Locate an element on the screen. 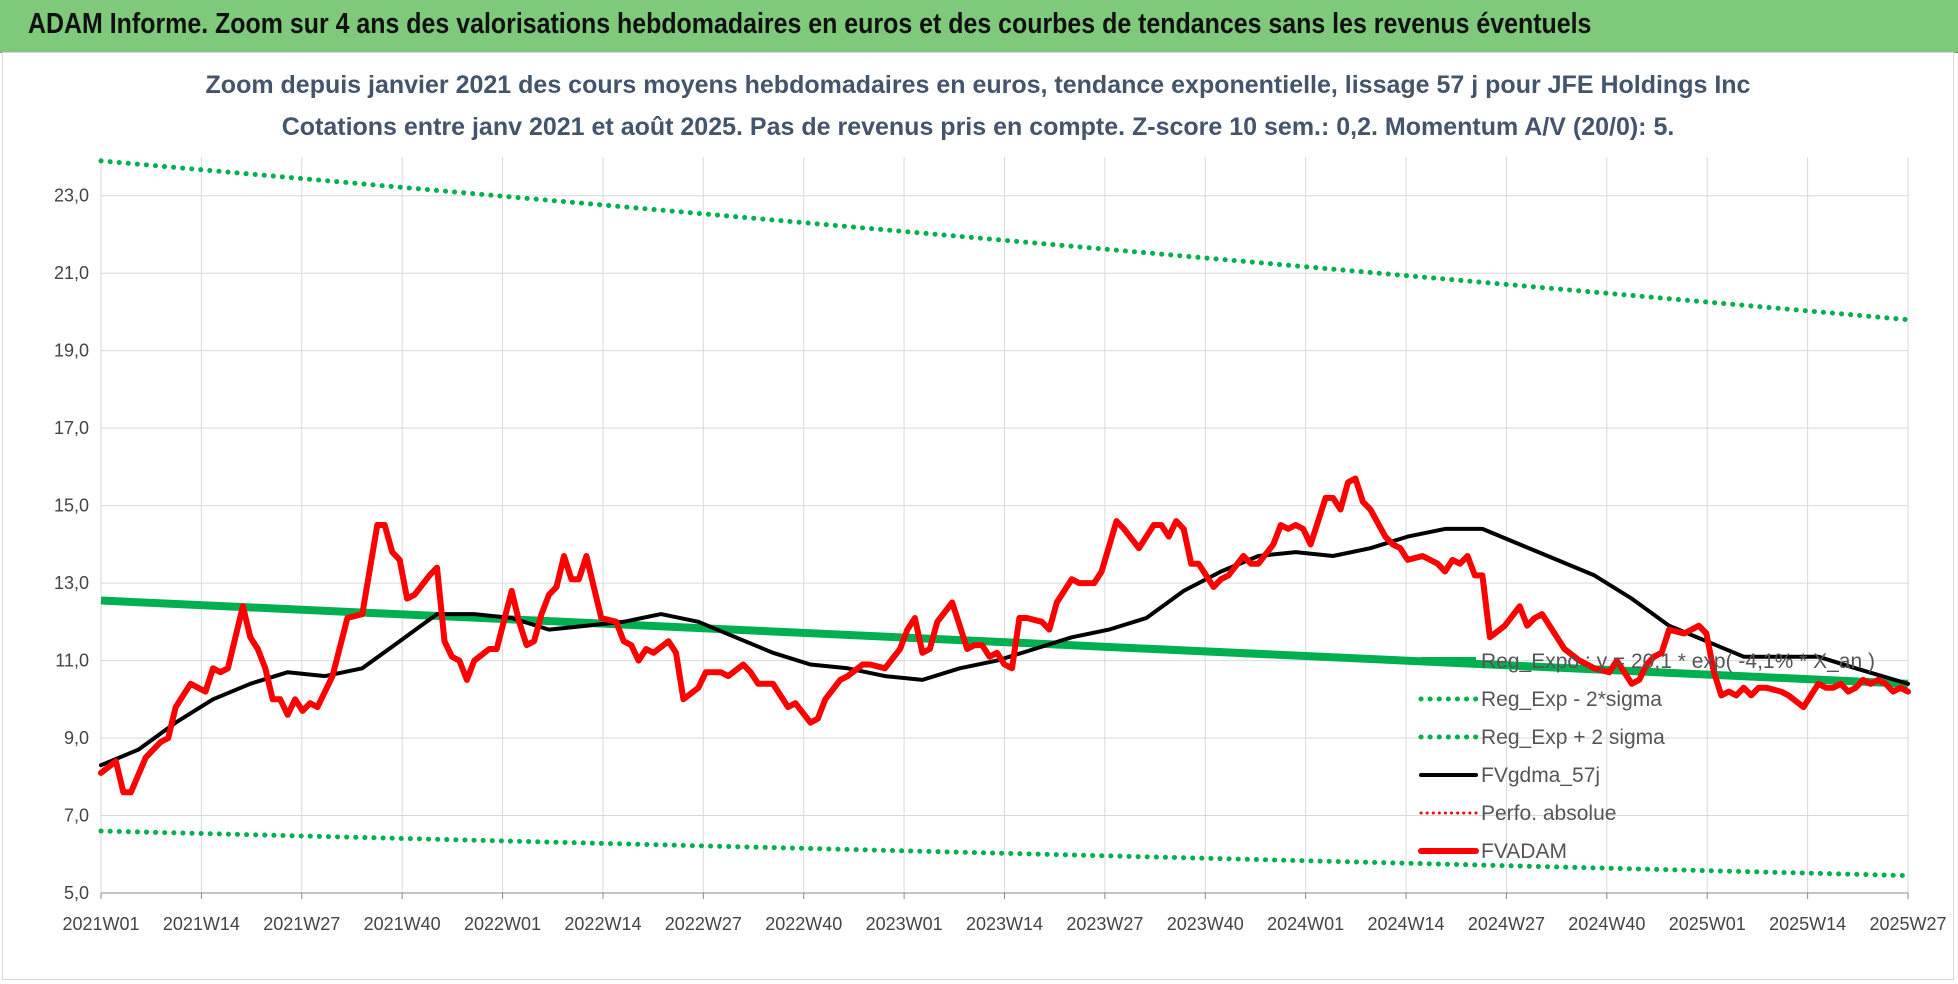 The image size is (1958, 984). x-tick-label: 2022W40 is located at coordinates (803, 924).